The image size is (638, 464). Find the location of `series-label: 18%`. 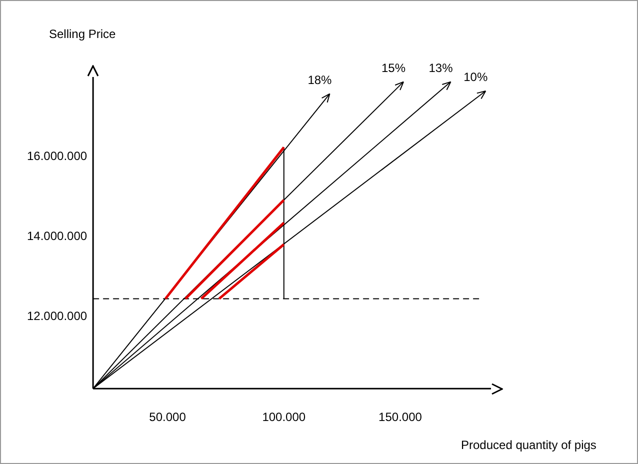

series-label: 18% is located at coordinates (320, 79).